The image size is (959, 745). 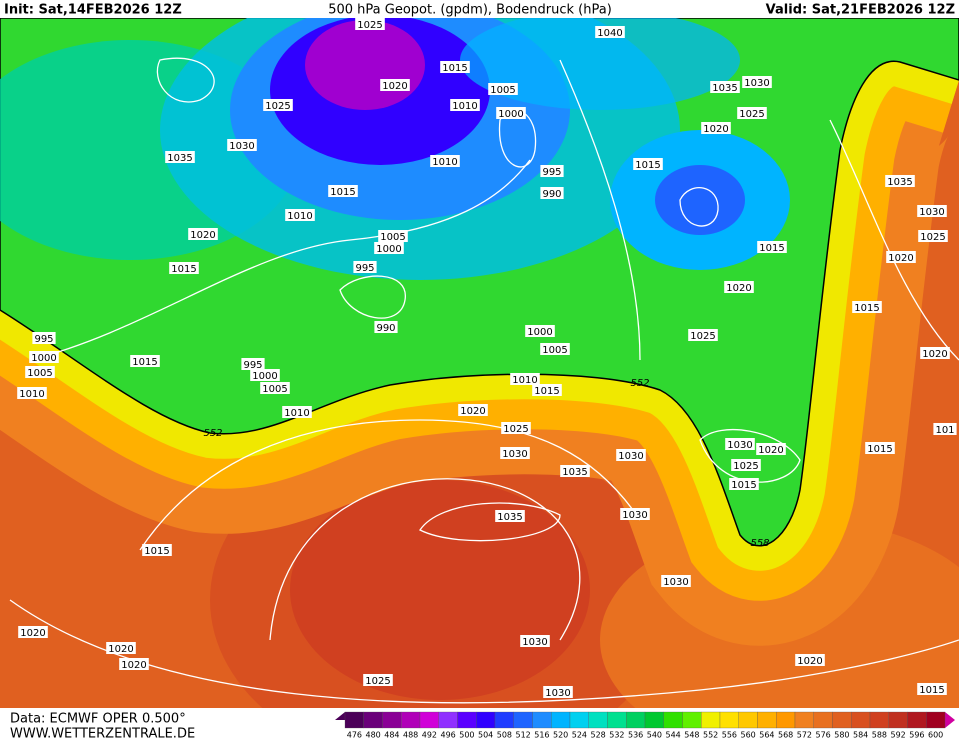 I want to click on legend-label: 572, so click(x=804, y=735).